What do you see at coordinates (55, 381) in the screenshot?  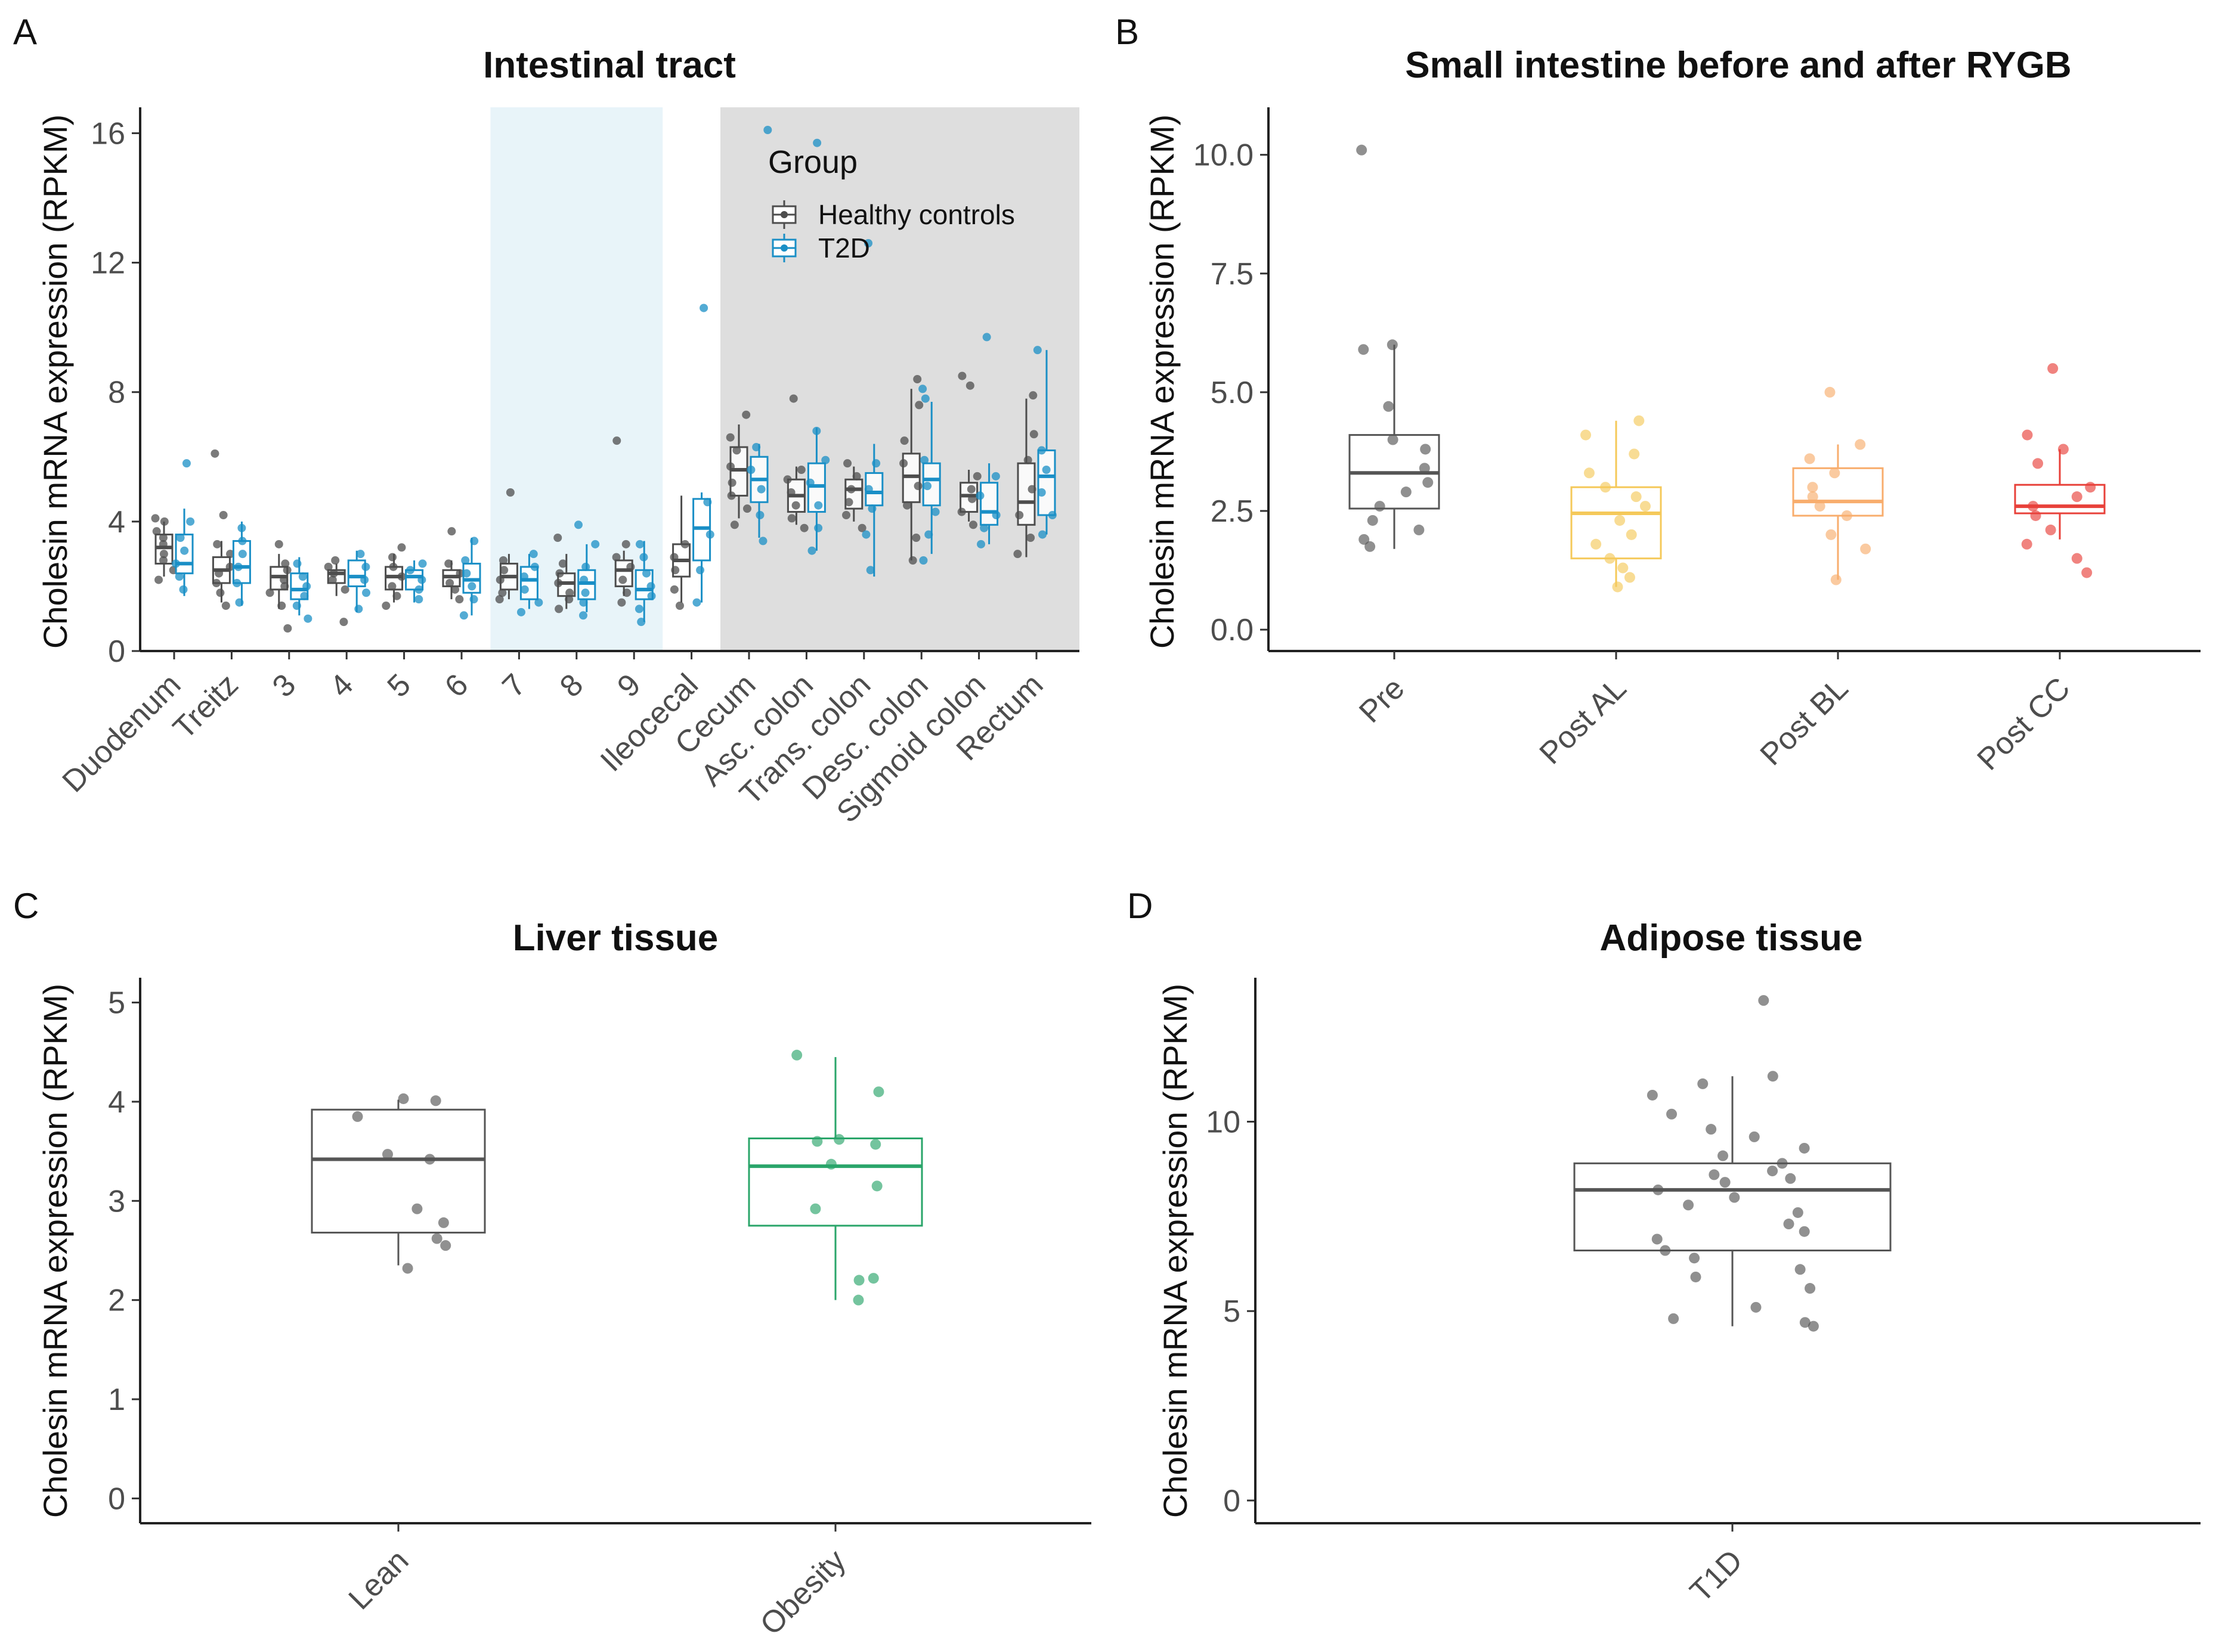 I see `y-axis-label-a: Cholesin mRNA expression (RPKM)` at bounding box center [55, 381].